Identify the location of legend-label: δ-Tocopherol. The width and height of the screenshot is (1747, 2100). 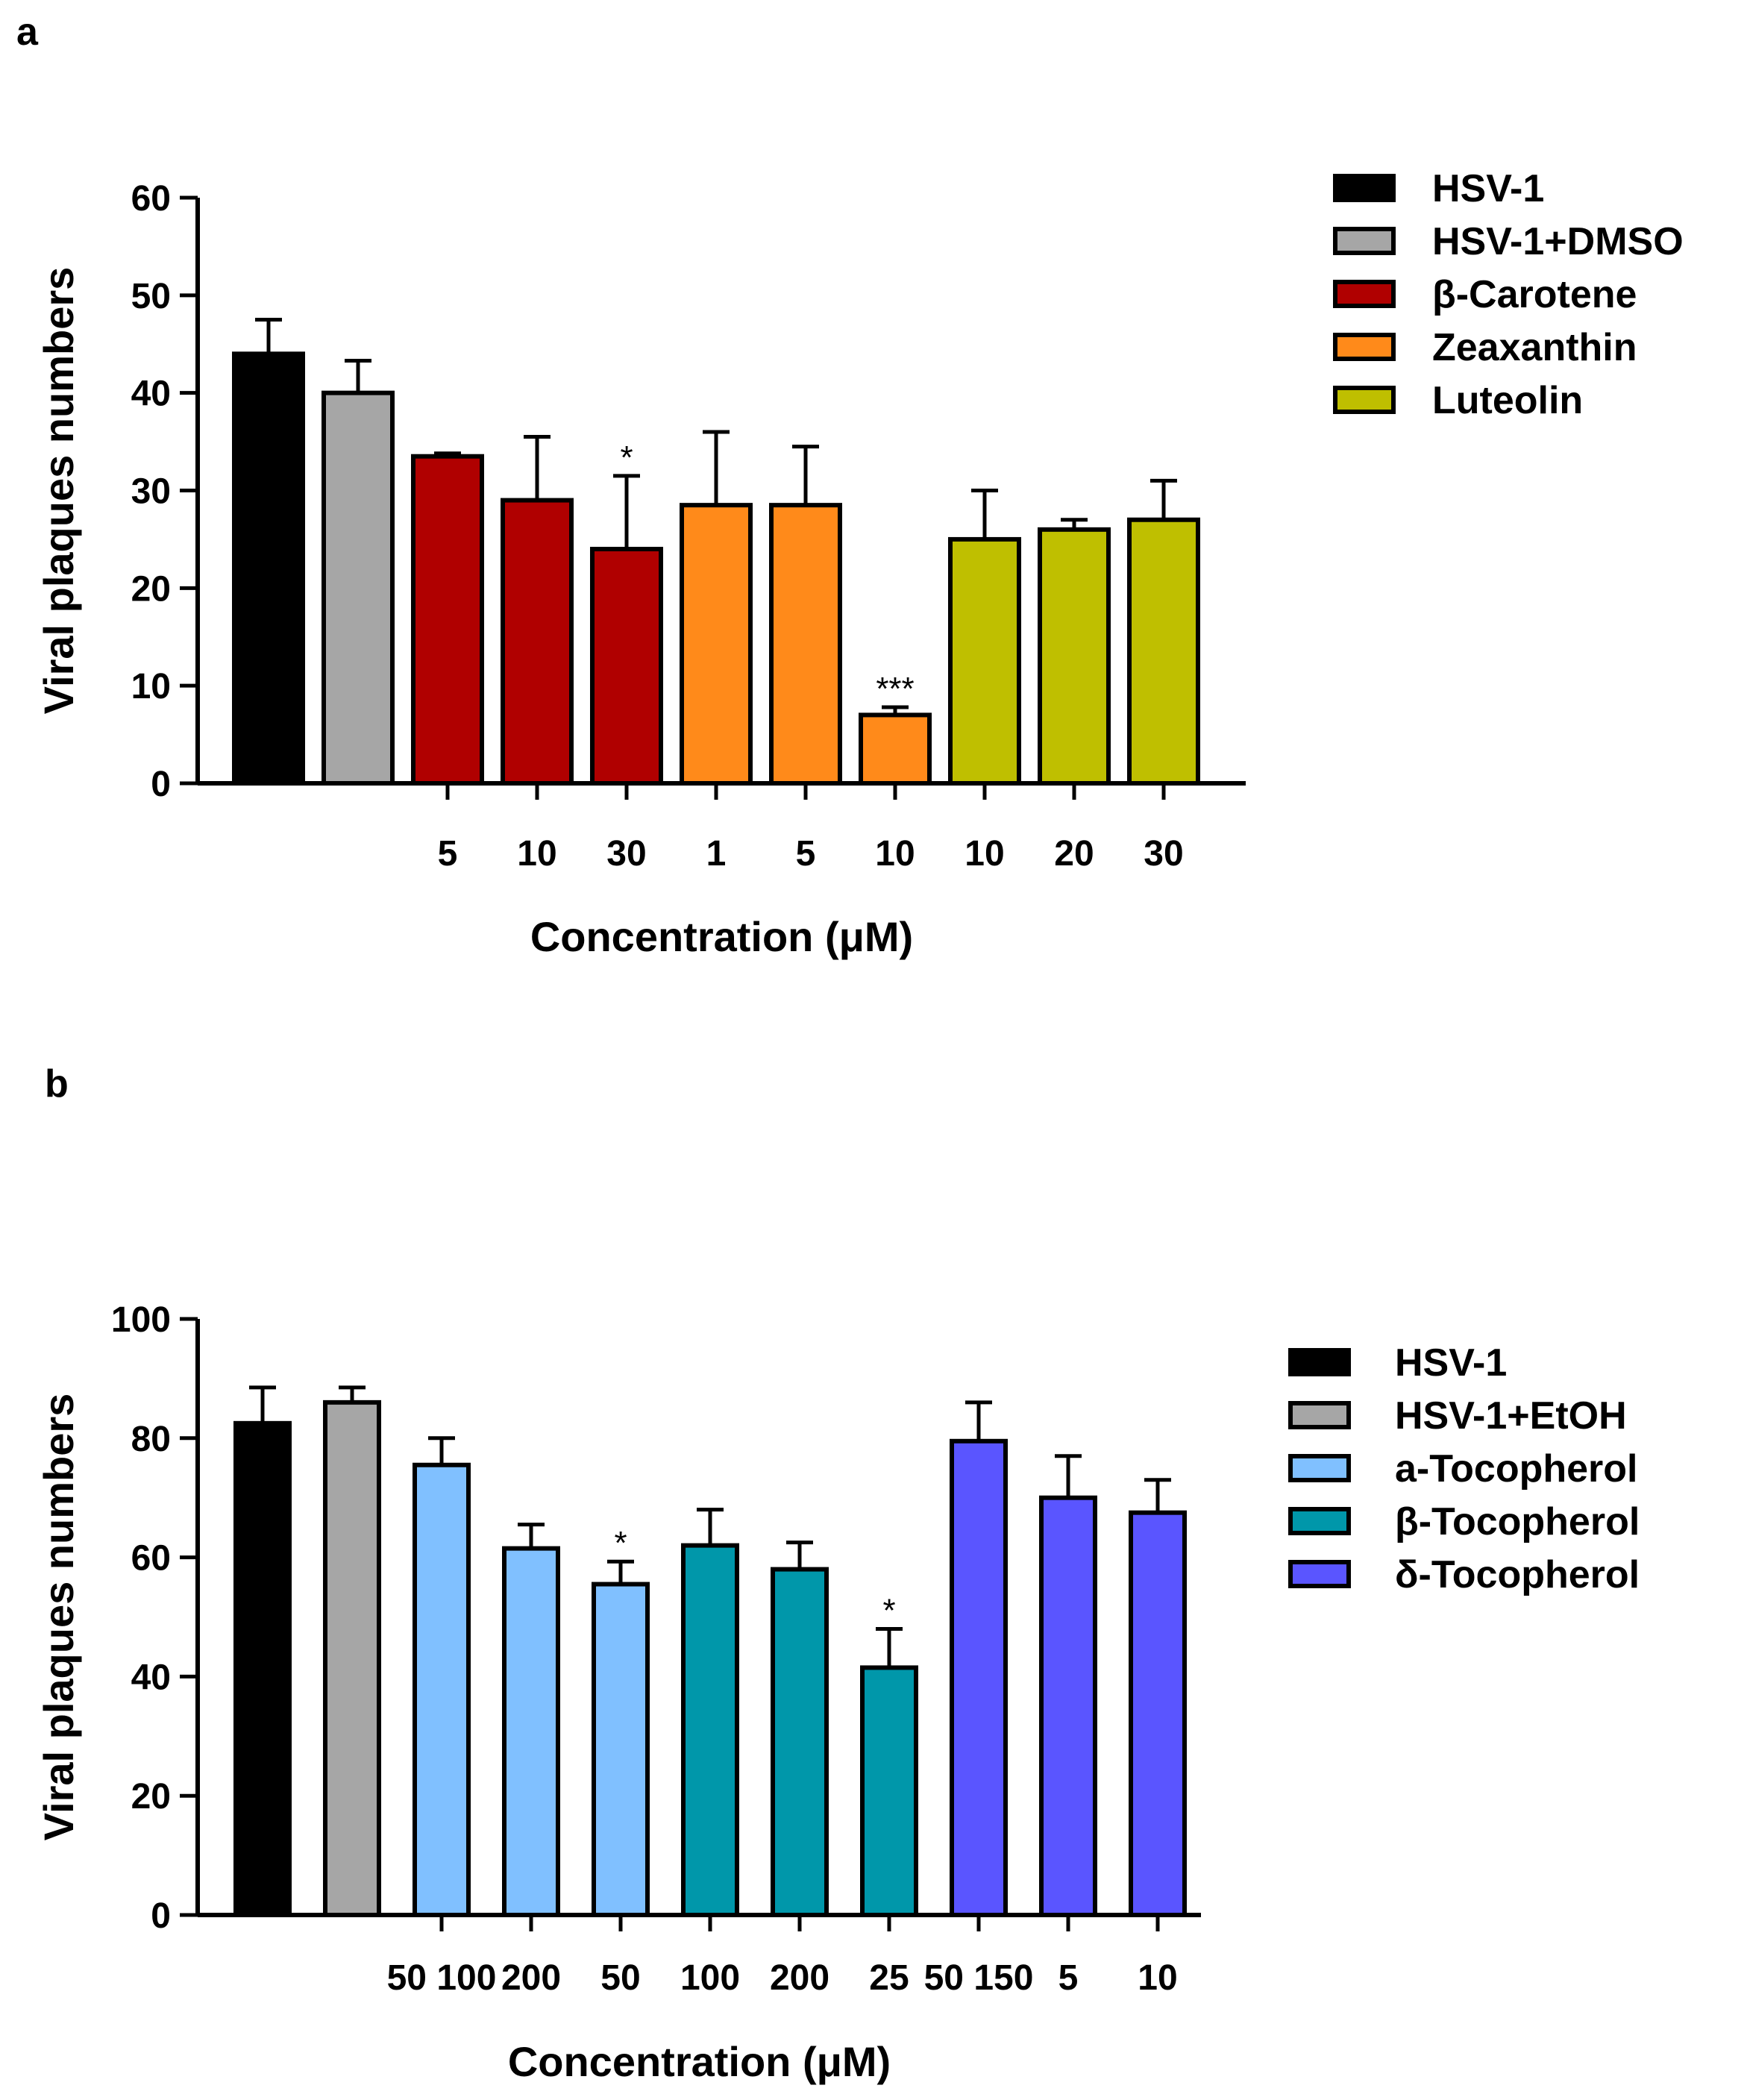
(1517, 1574).